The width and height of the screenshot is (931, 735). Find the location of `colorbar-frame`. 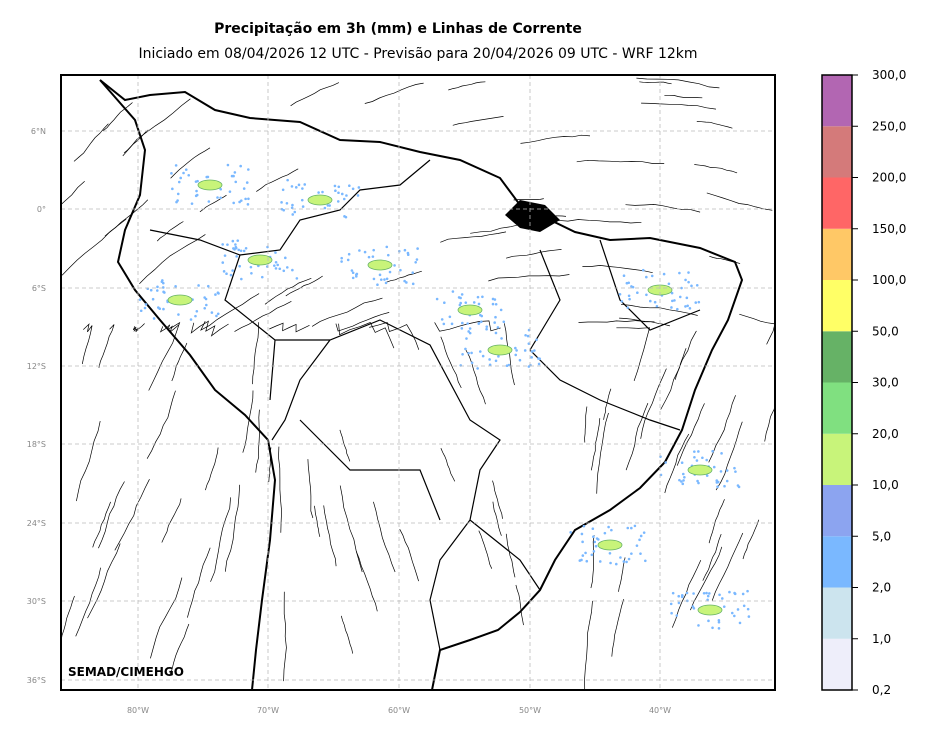

colorbar-frame is located at coordinates (837, 382).